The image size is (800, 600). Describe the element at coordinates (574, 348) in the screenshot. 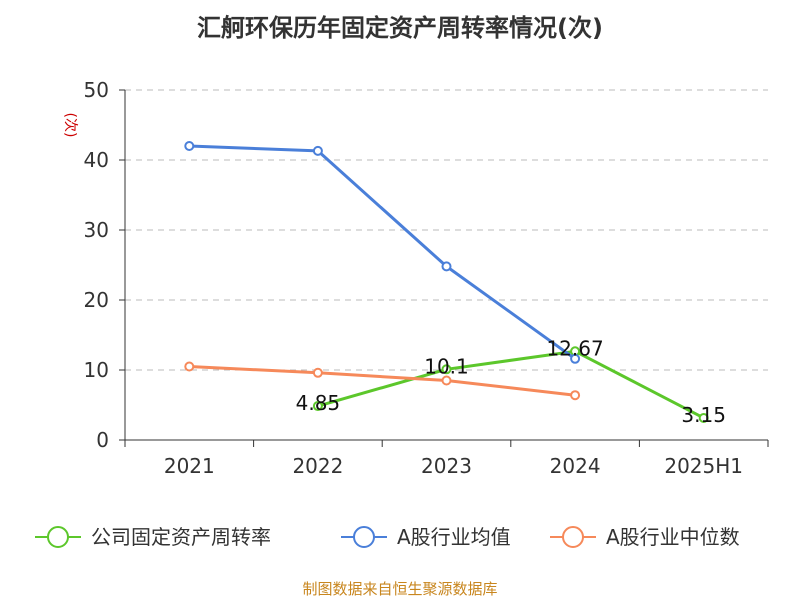

I see `data-label: 12.67` at that location.